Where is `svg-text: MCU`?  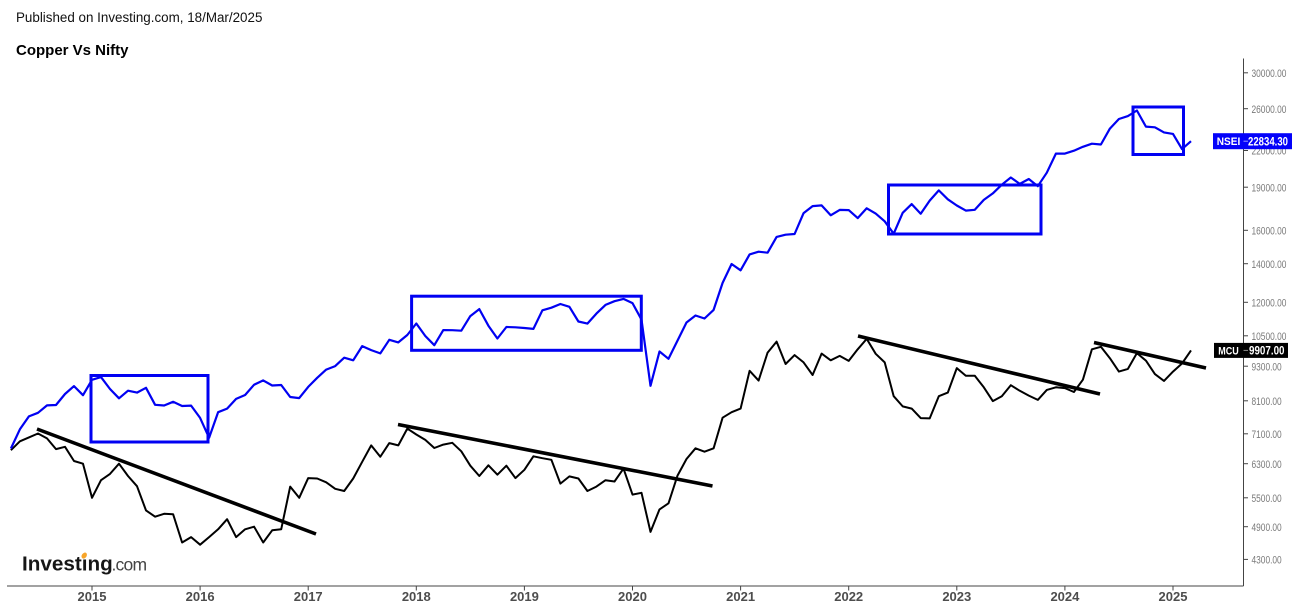
svg-text: MCU is located at coordinates (1228, 351).